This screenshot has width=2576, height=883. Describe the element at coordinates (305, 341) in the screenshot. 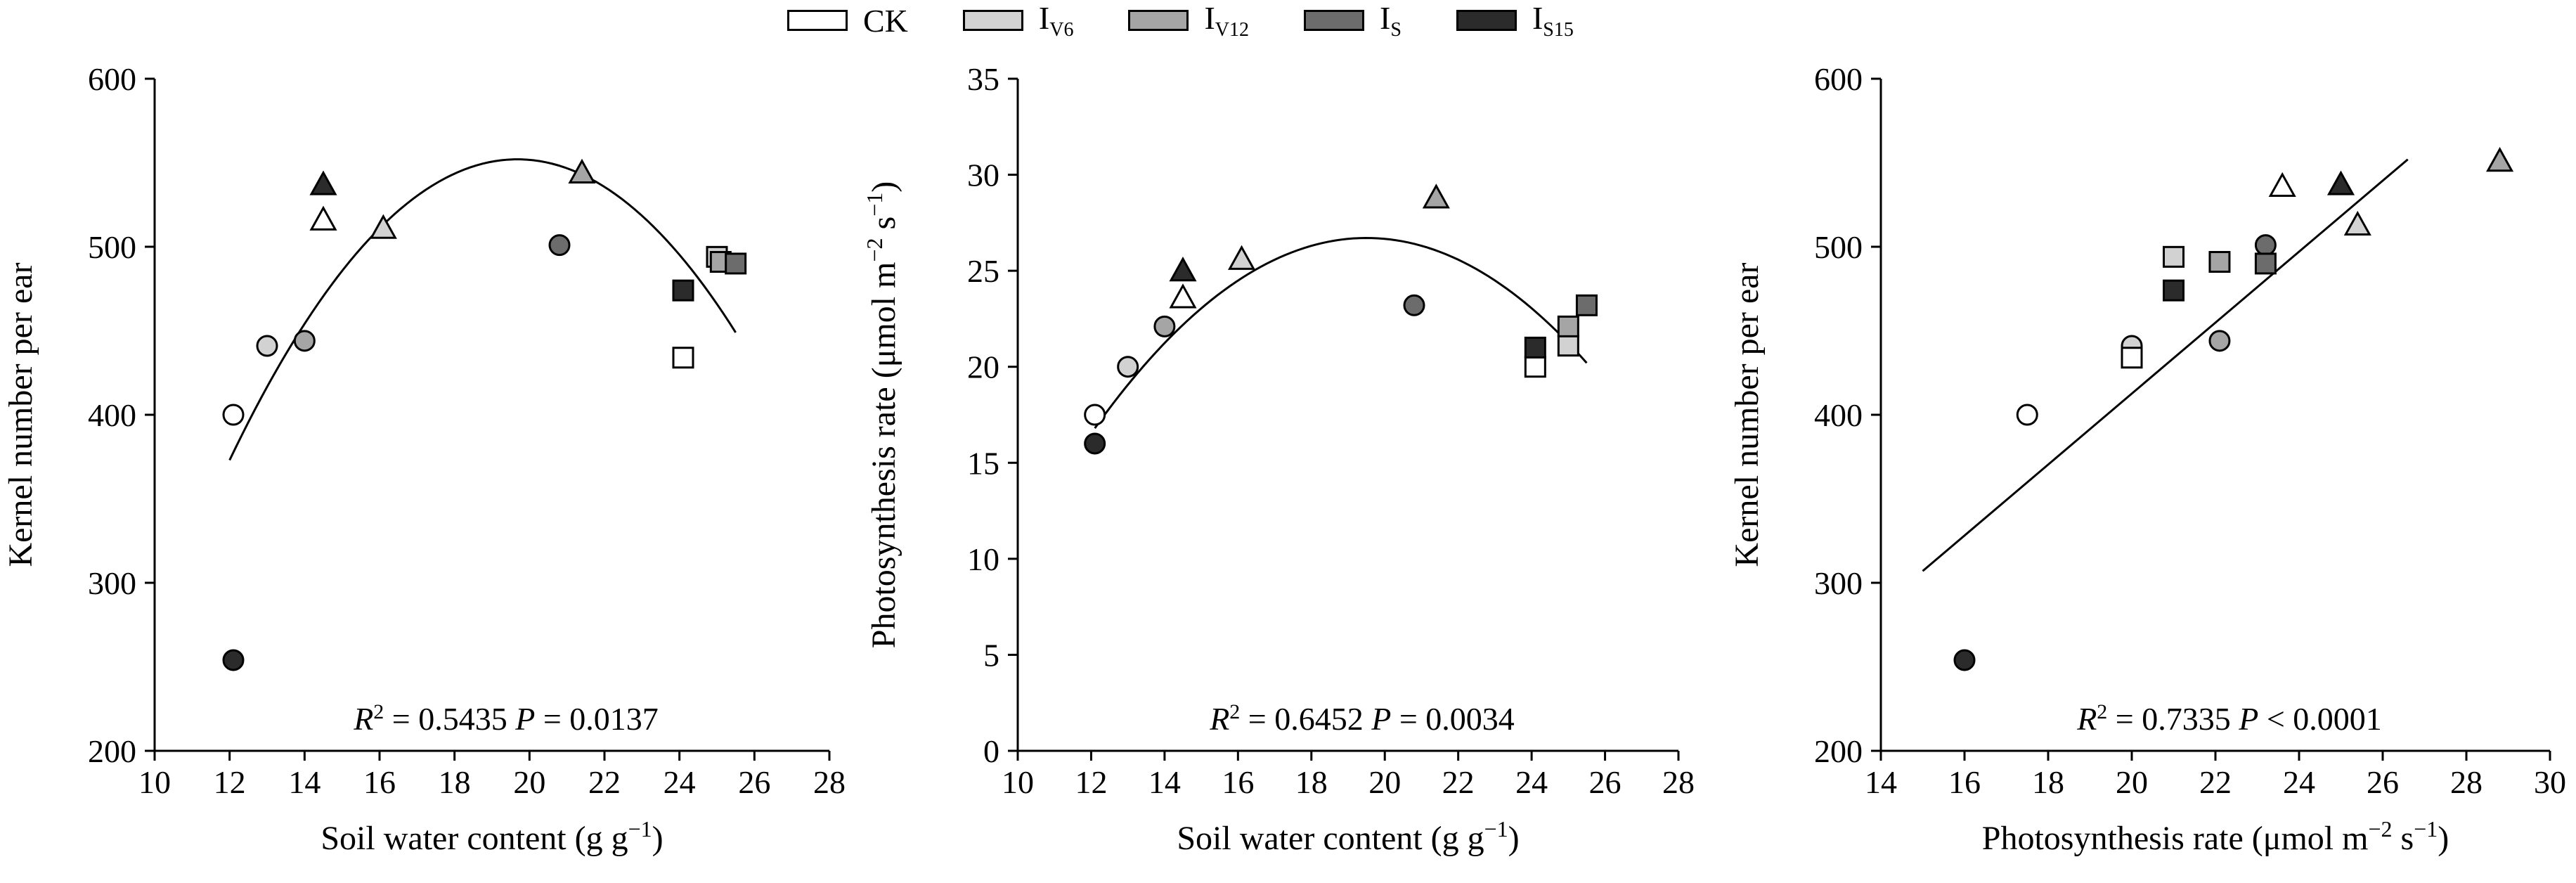

I see `data-point-circle-iv12` at that location.